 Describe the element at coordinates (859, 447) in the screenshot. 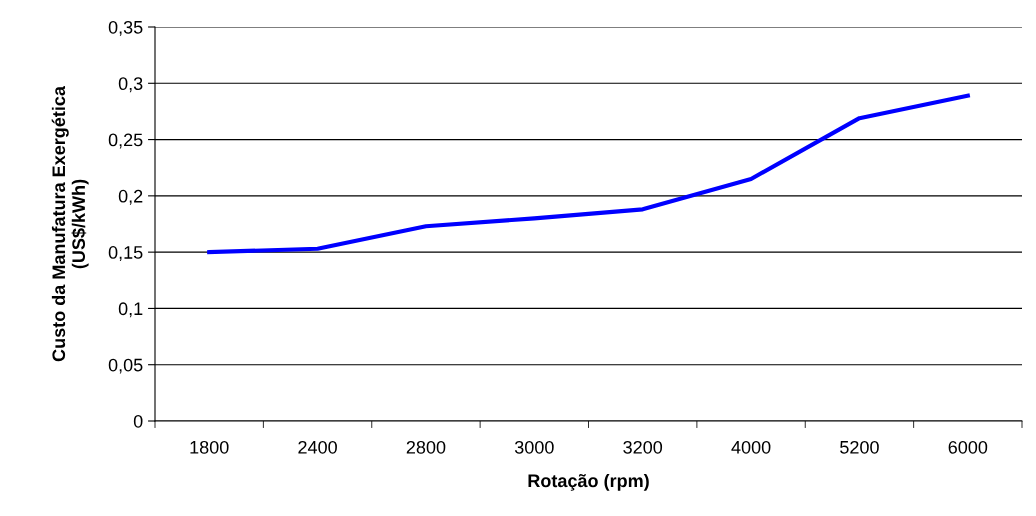

I see `x-tick-label: 5200` at that location.